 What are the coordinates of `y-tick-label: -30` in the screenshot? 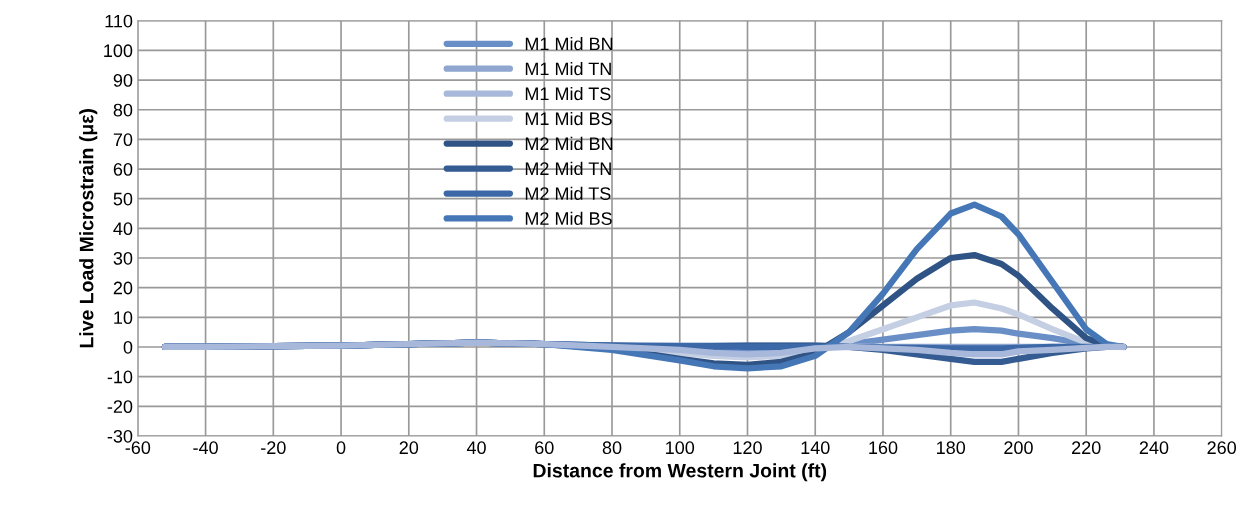 It's located at (120, 436).